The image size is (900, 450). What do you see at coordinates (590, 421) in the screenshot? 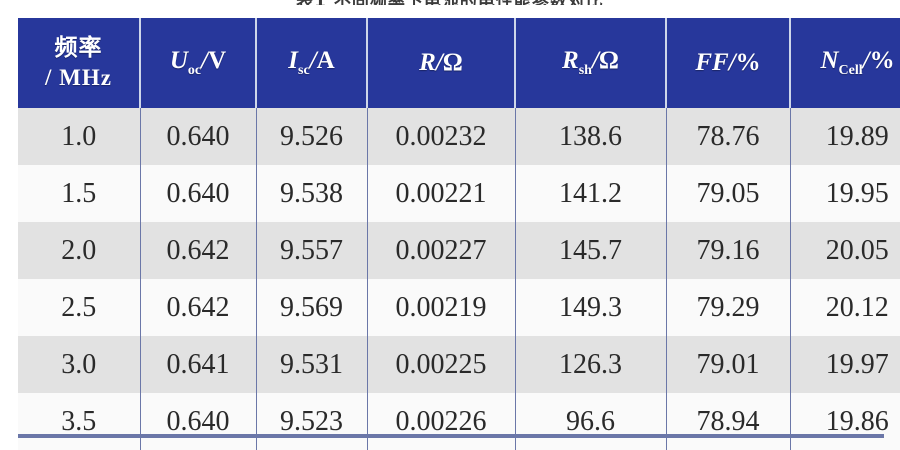
I see `cell-rsh: 96.6` at bounding box center [590, 421].